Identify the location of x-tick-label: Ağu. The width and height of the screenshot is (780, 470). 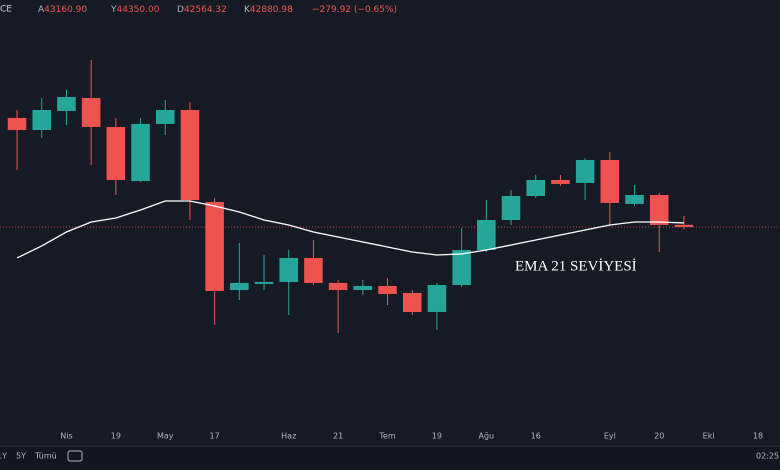
(487, 436).